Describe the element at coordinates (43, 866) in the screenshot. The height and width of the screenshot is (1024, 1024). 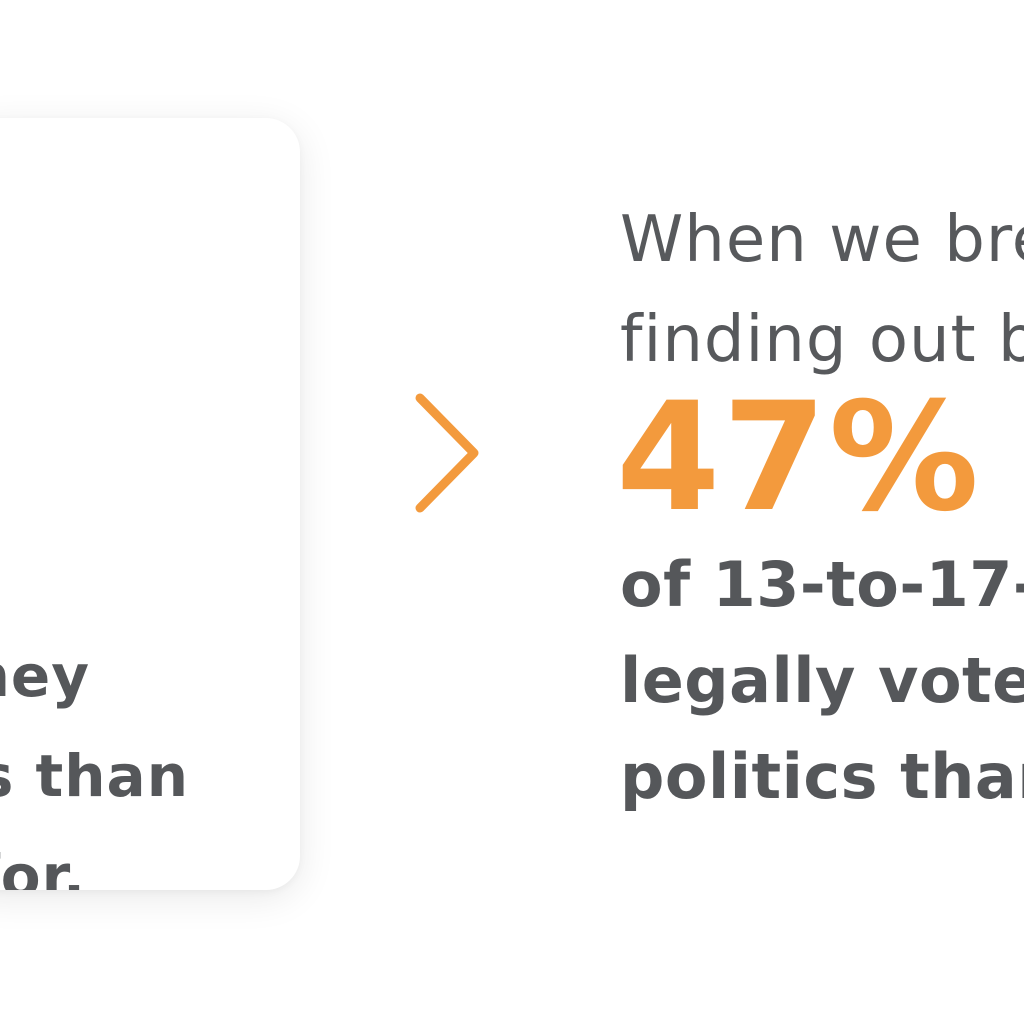
I see `left-card-line-3: for.` at that location.